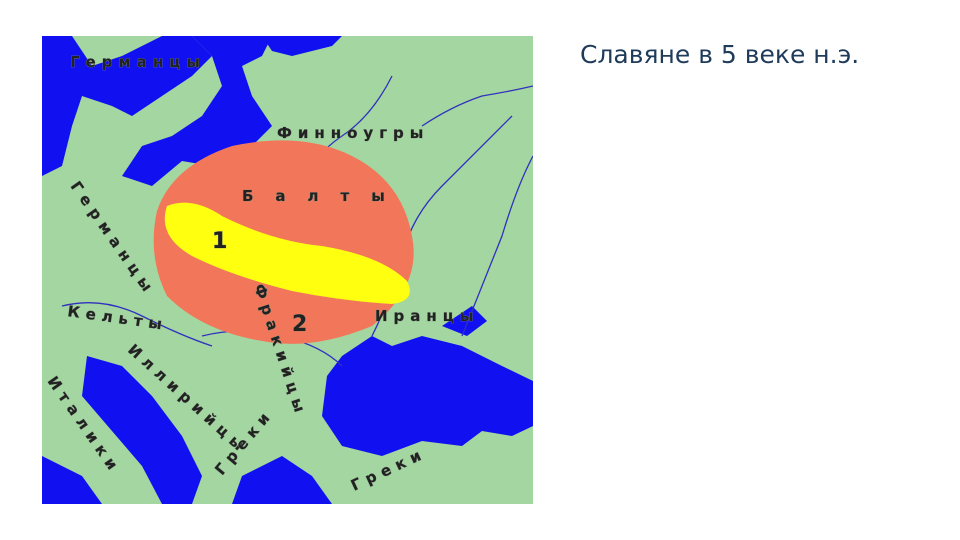  I want to click on label-germans-north: Германцы, so click(138, 62).